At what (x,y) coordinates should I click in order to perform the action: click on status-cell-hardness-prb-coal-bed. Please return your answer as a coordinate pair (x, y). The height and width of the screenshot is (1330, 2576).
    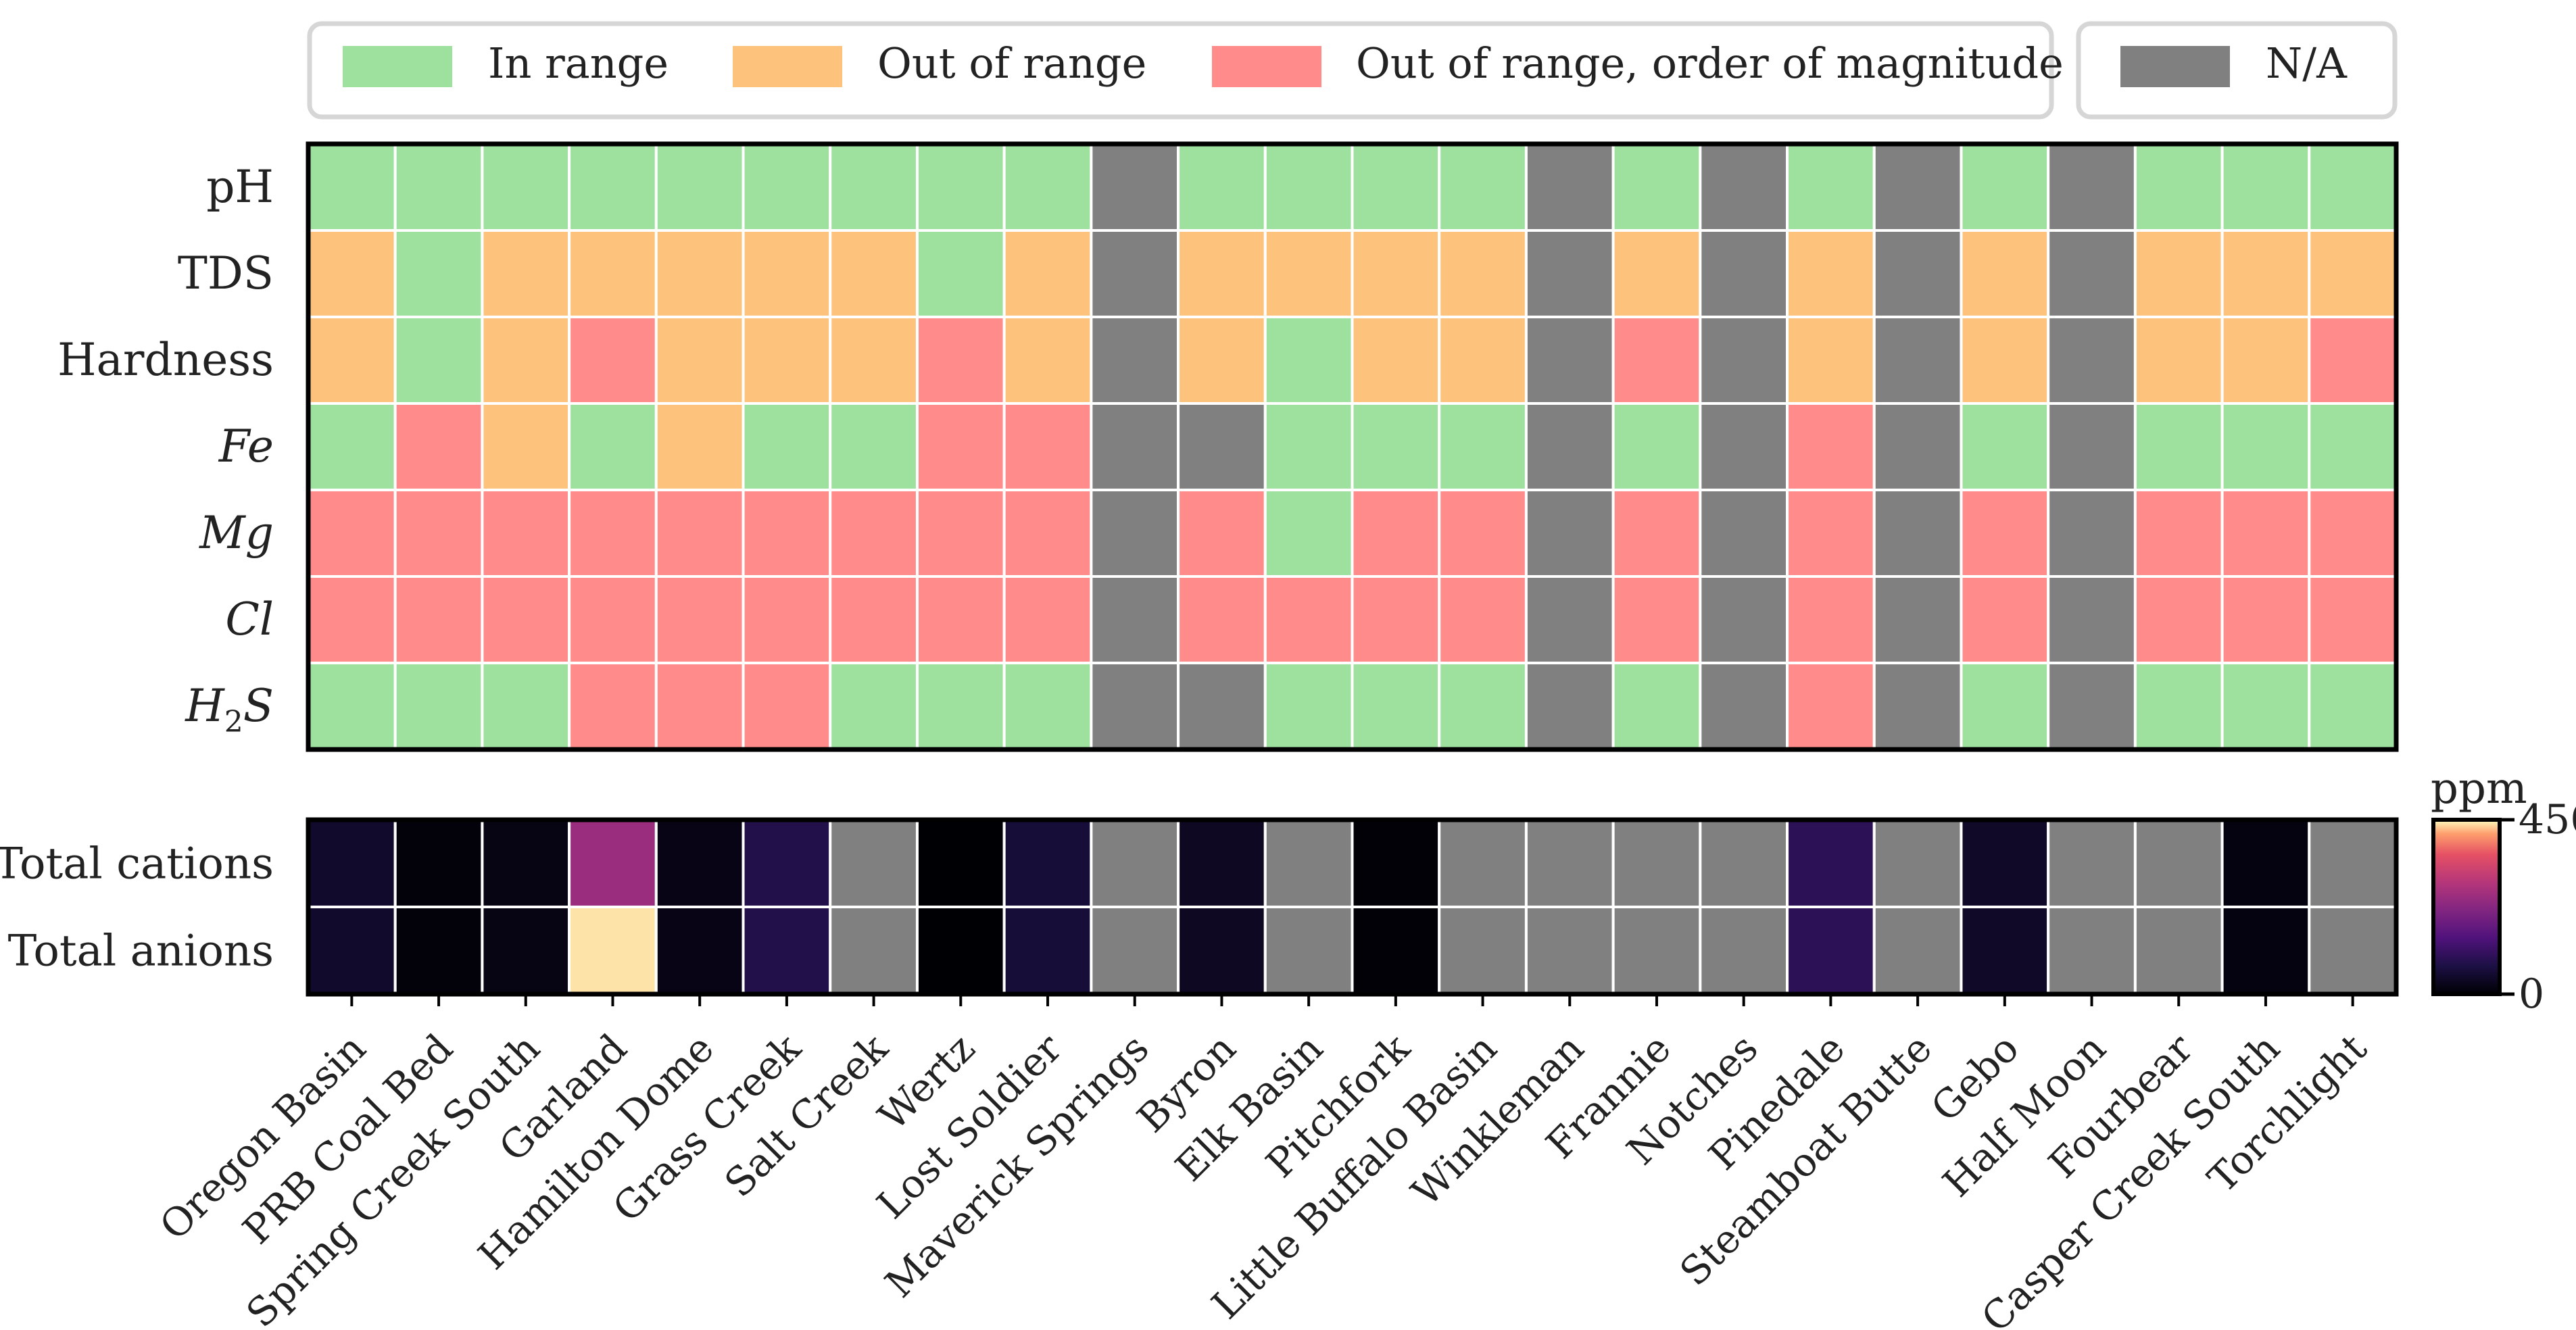
    Looking at the image, I should click on (439, 361).